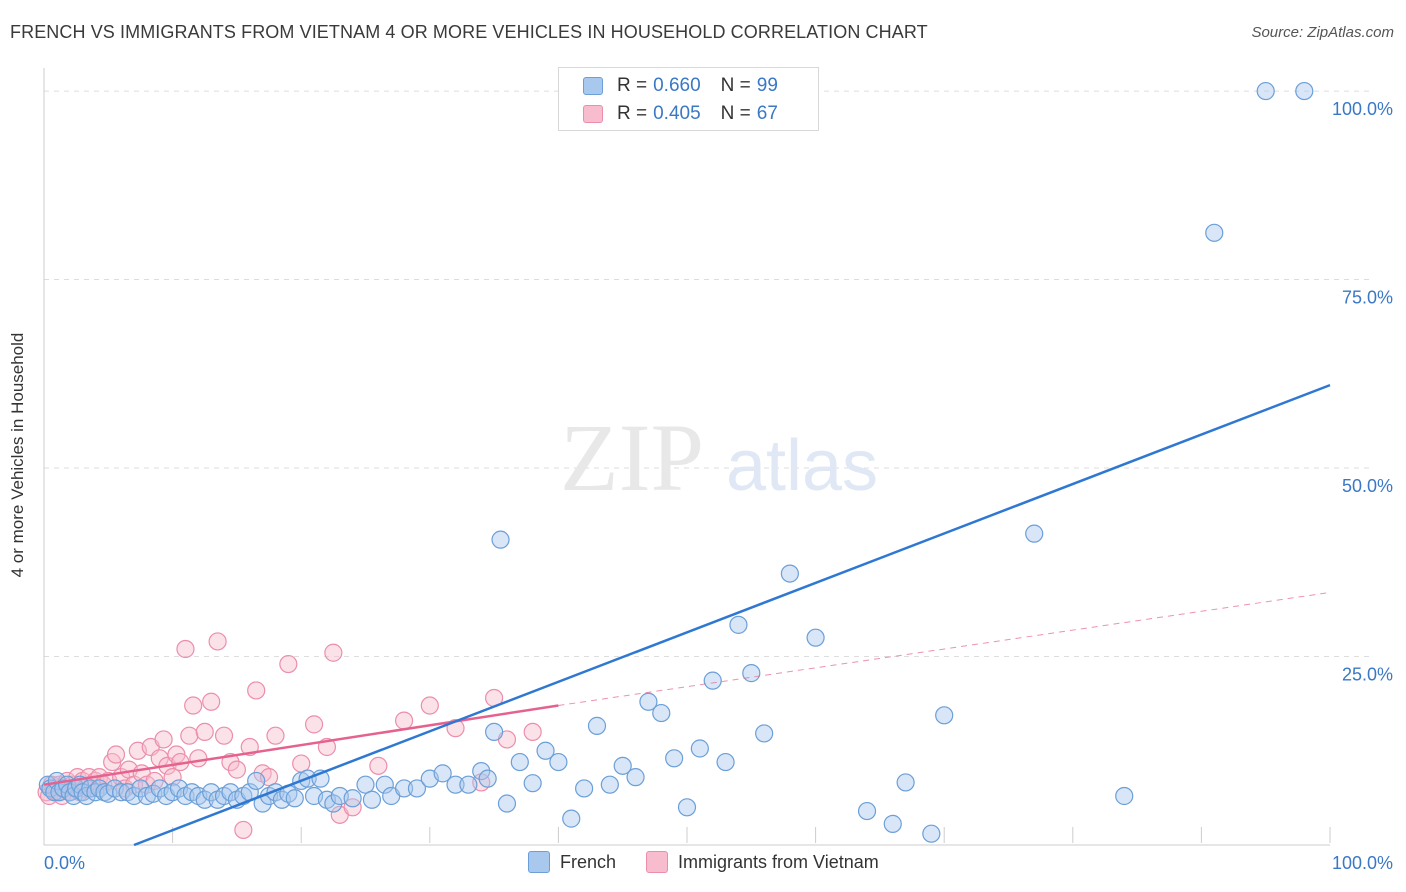 The width and height of the screenshot is (1406, 892). Describe the element at coordinates (802, 466) in the screenshot. I see `watermark-atlas: atlas` at that location.